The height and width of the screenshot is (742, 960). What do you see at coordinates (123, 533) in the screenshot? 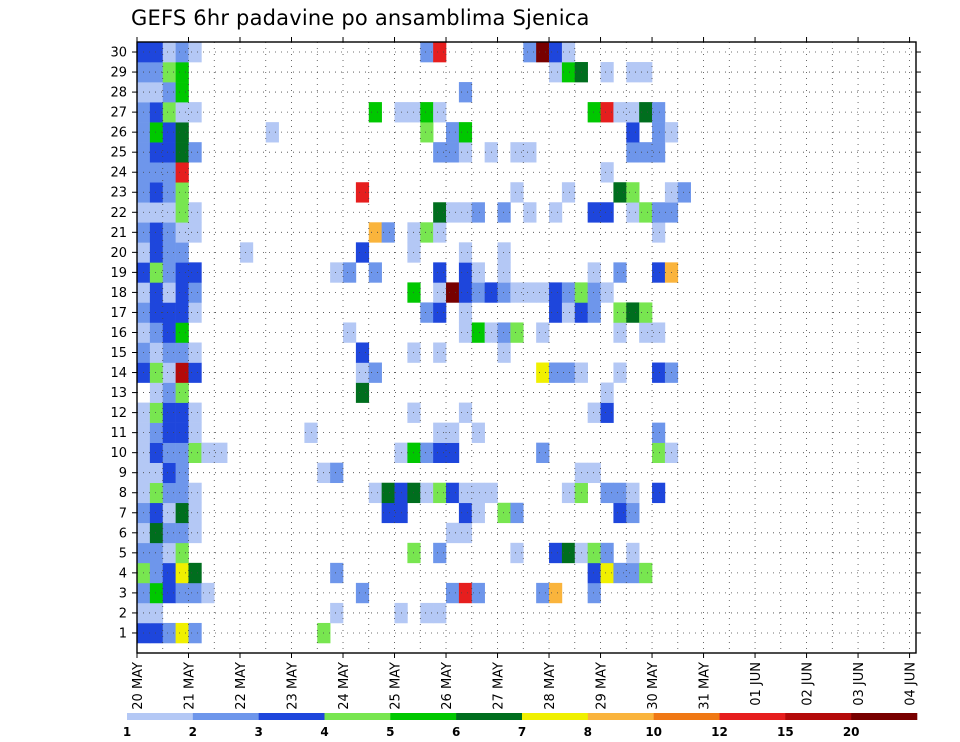
I see `y-tick-label: 6` at bounding box center [123, 533].